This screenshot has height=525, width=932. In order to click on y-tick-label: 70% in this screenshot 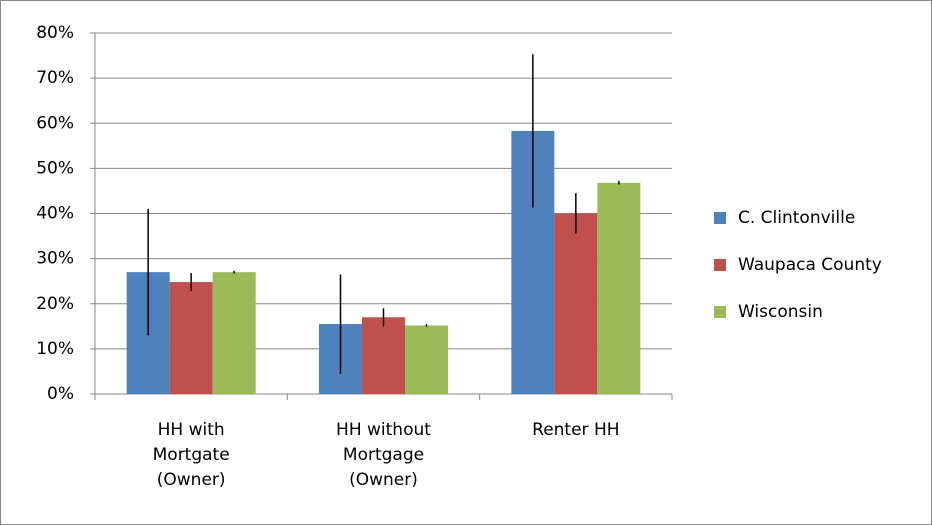, I will do `click(55, 78)`.